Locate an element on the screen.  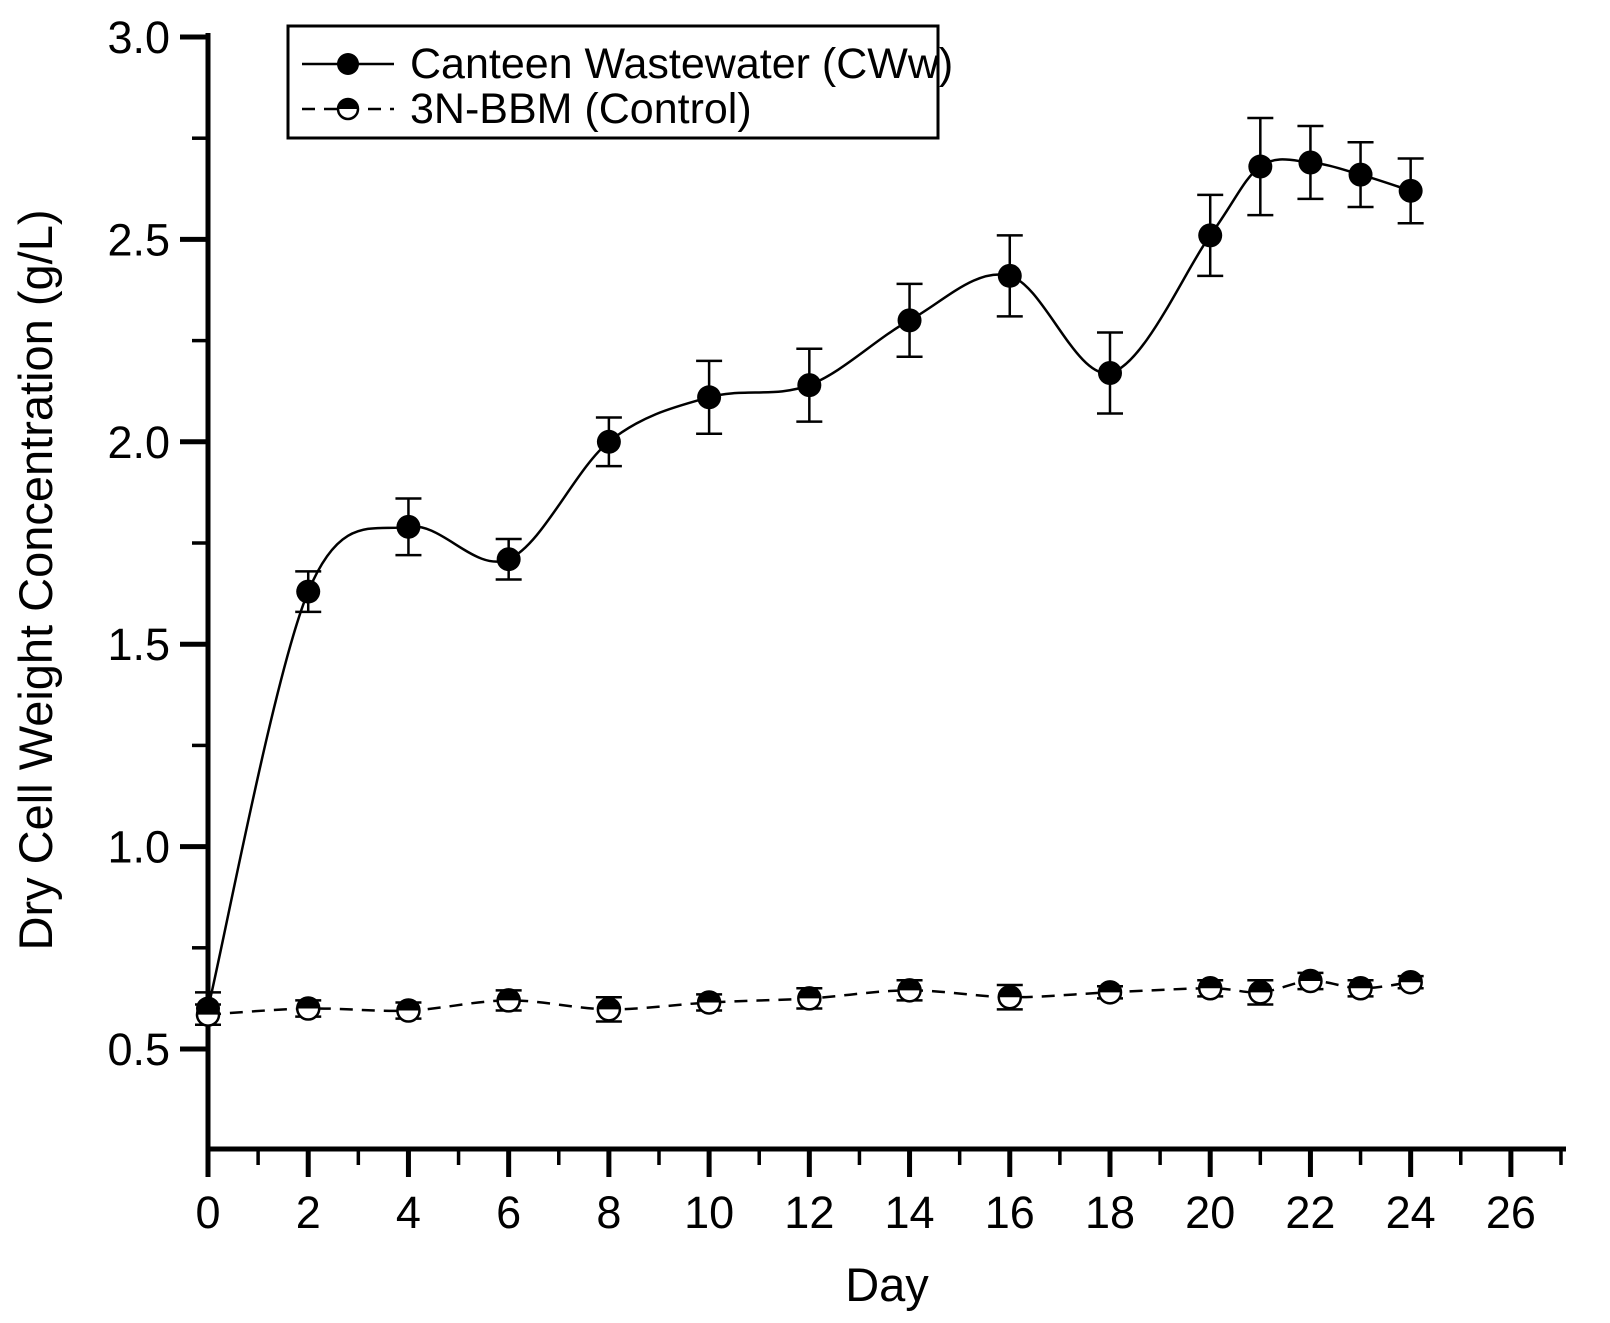
x-tick-label: 4 is located at coordinates (408, 1212).